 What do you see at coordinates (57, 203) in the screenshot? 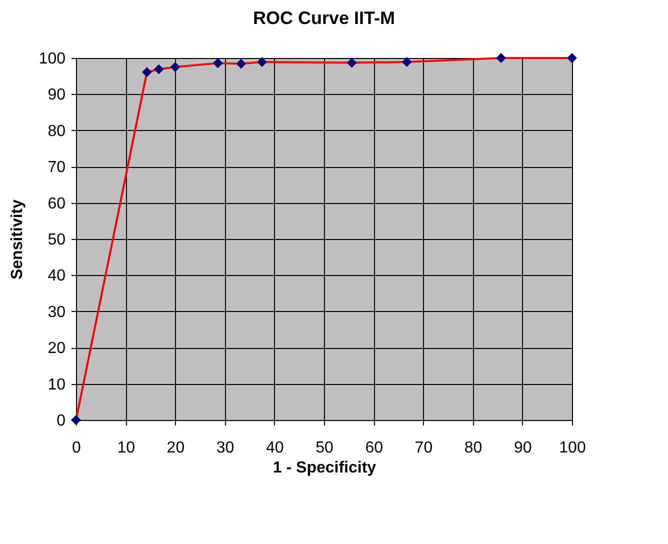
I see `y-tick-label: 60` at bounding box center [57, 203].